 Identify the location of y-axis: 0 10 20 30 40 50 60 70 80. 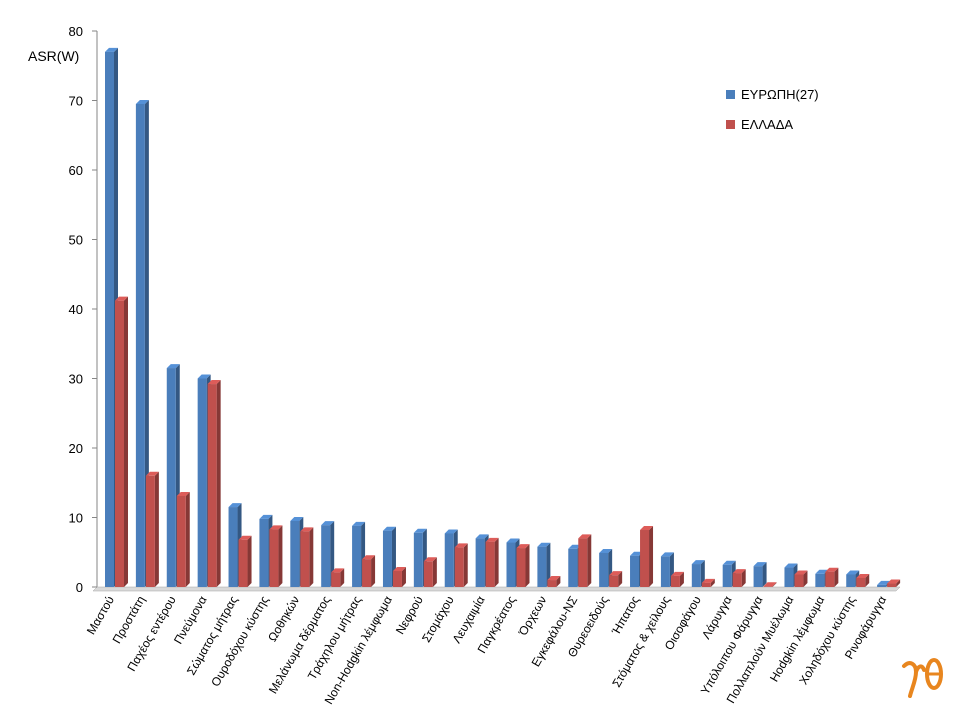
(83, 309).